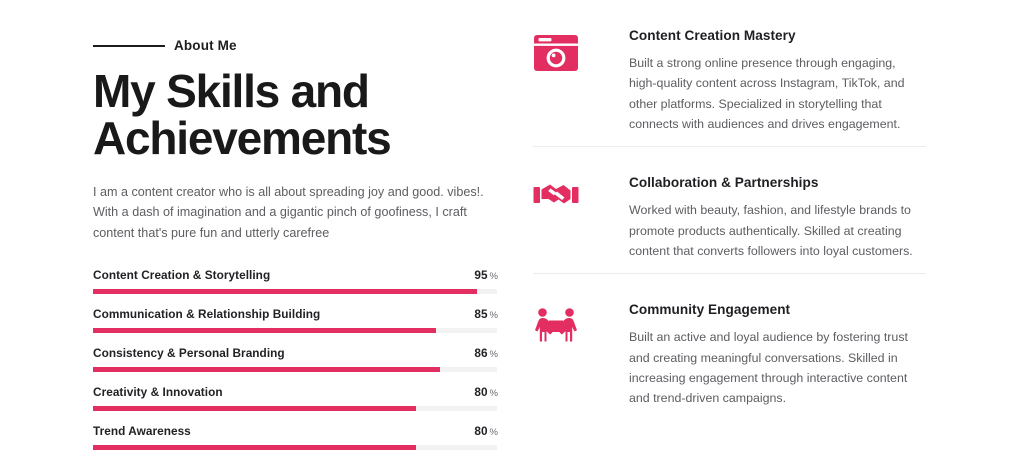 The image size is (1024, 463). What do you see at coordinates (481, 274) in the screenshot?
I see `skill-percent-number: 95` at bounding box center [481, 274].